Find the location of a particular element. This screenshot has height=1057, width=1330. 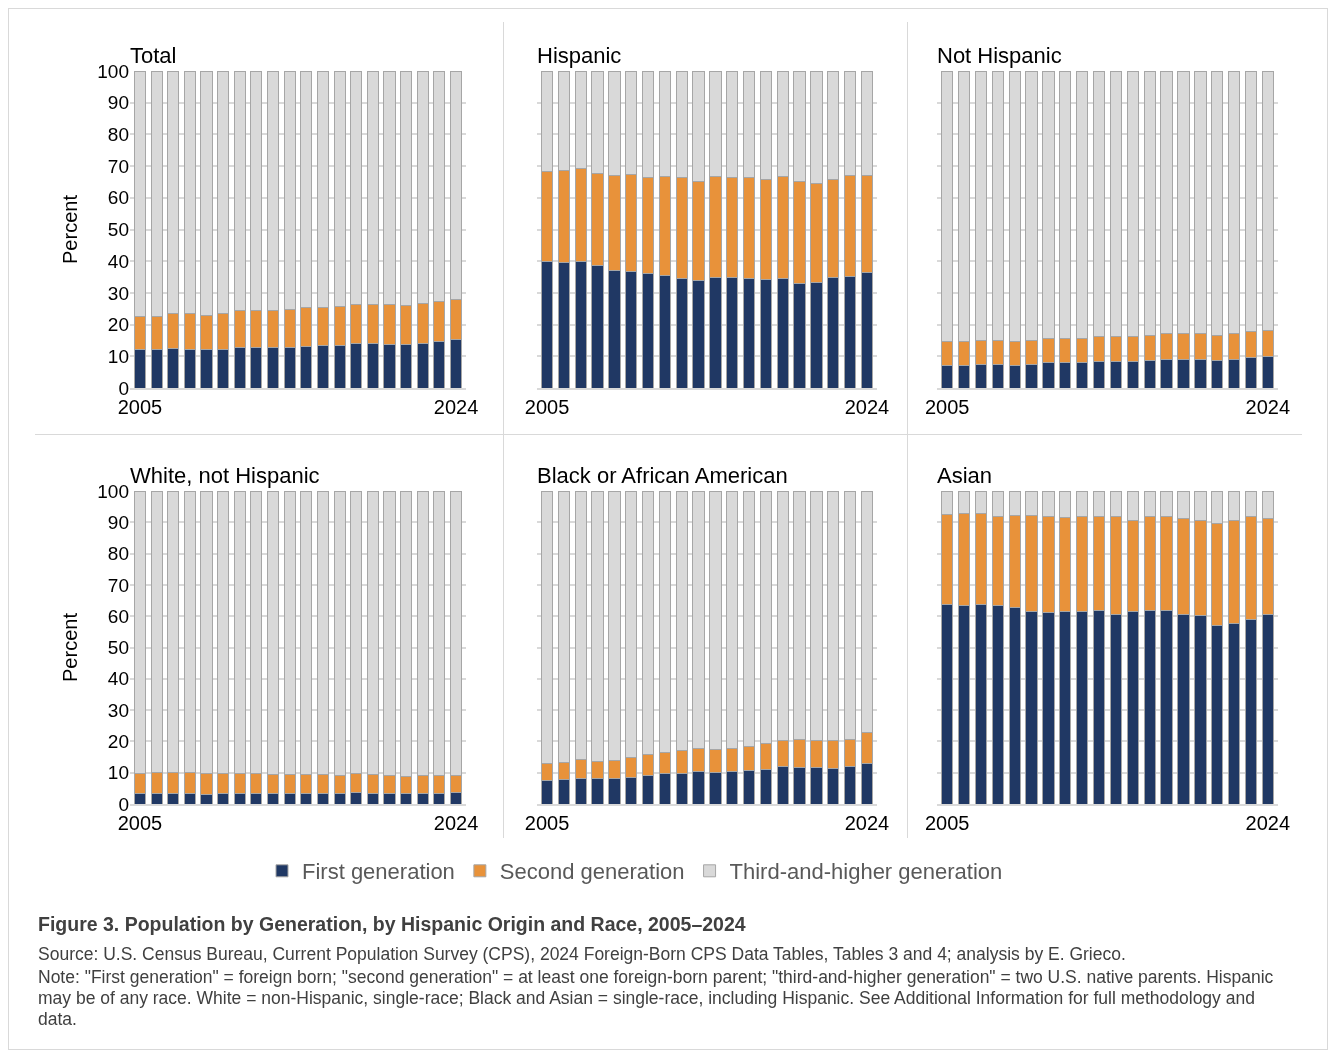

legend-label: Third-and-higher generation is located at coordinates (866, 872).